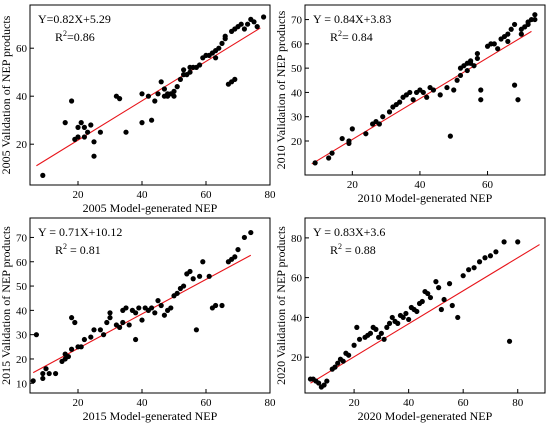 The height and width of the screenshot is (430, 550). Describe the element at coordinates (22, 287) in the screenshot. I see `y-tick-label: 50` at that location.